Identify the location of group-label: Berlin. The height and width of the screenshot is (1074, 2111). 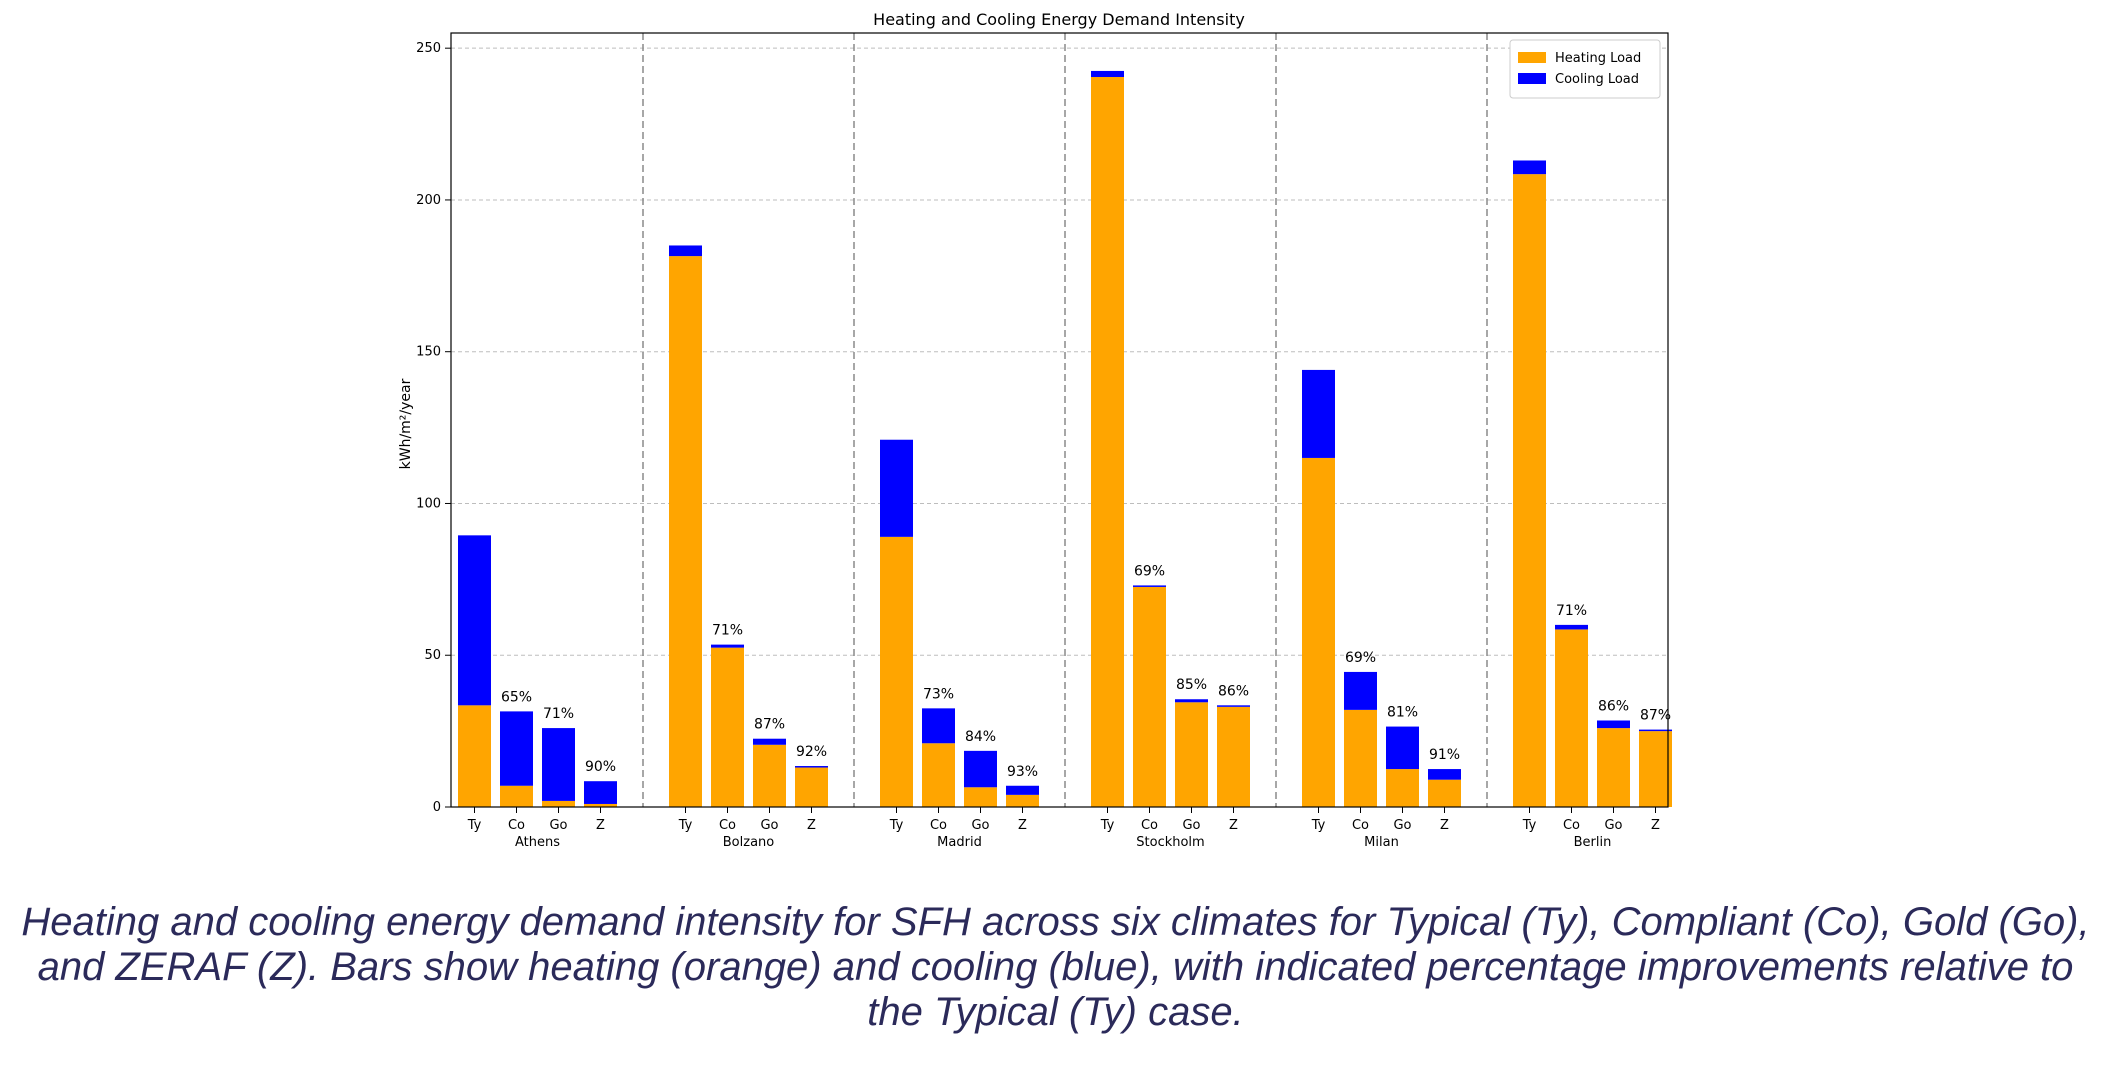
(1593, 842).